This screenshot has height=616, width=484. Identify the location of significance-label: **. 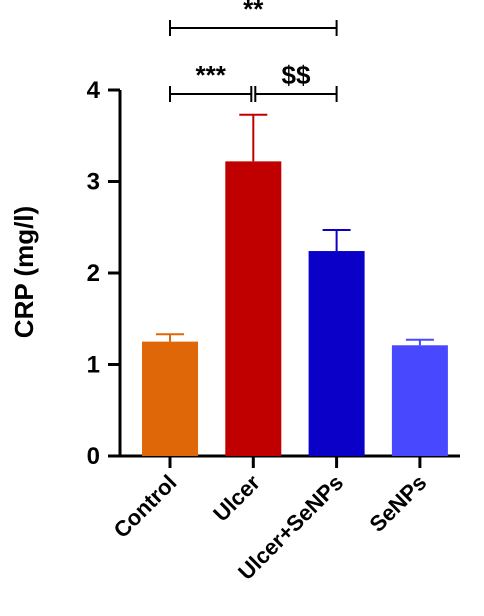
(253, 12).